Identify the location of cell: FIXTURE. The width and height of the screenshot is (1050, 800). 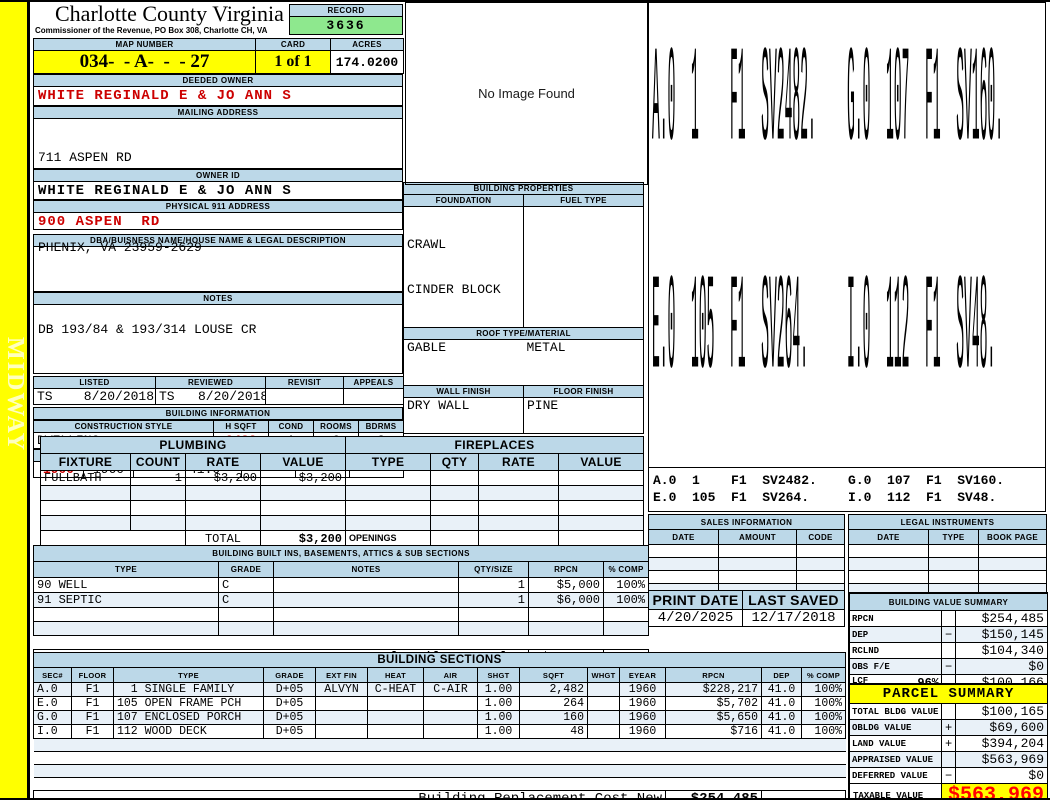
(85, 462).